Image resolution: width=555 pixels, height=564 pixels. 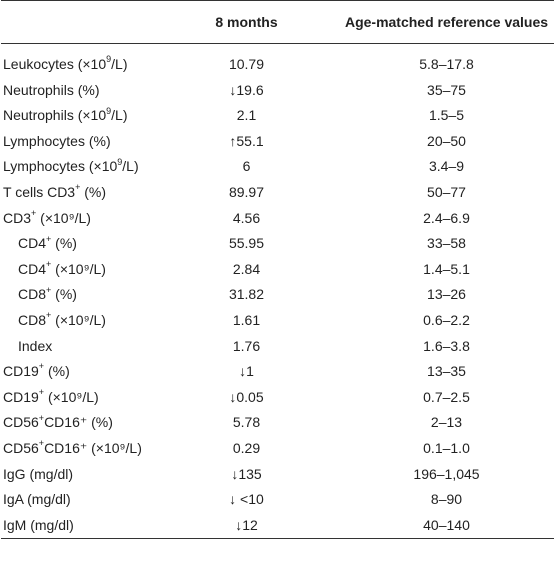 I want to click on parameter-label: Leukocytes (×10, so click(x=55, y=64).